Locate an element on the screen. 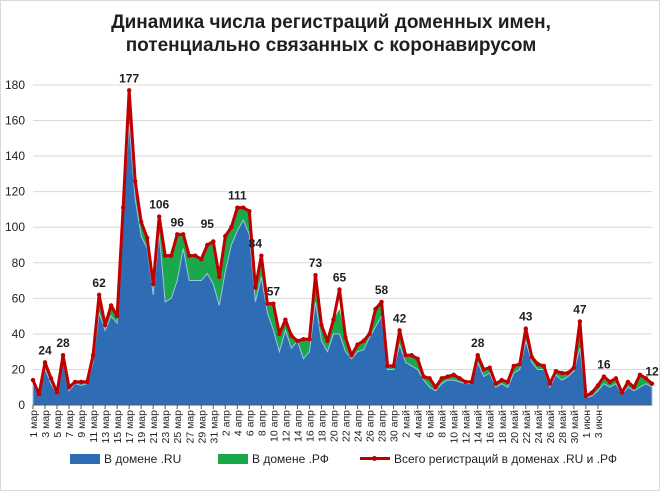 The height and width of the screenshot is (491, 660). y-tick-label: 20 is located at coordinates (19, 369).